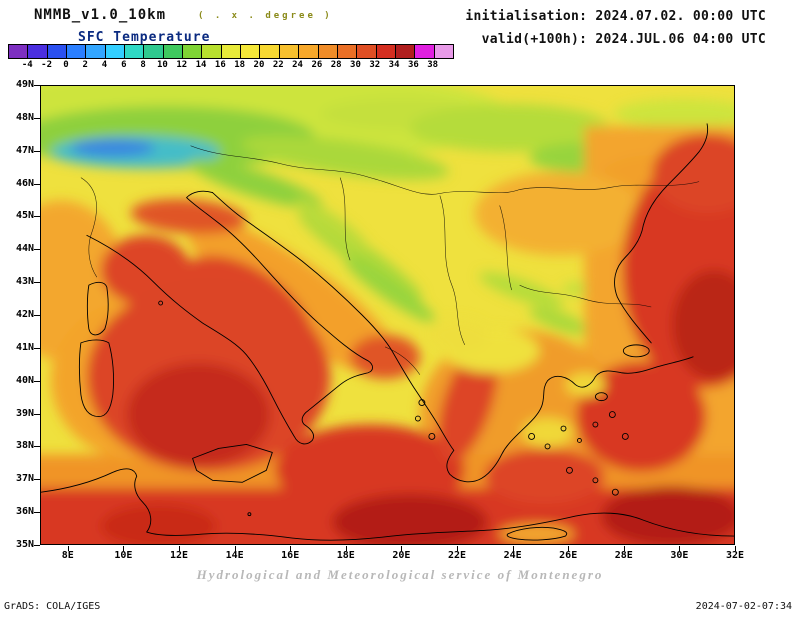  What do you see at coordinates (144, 37) in the screenshot?
I see `variable-title: SFC Temperature` at bounding box center [144, 37].